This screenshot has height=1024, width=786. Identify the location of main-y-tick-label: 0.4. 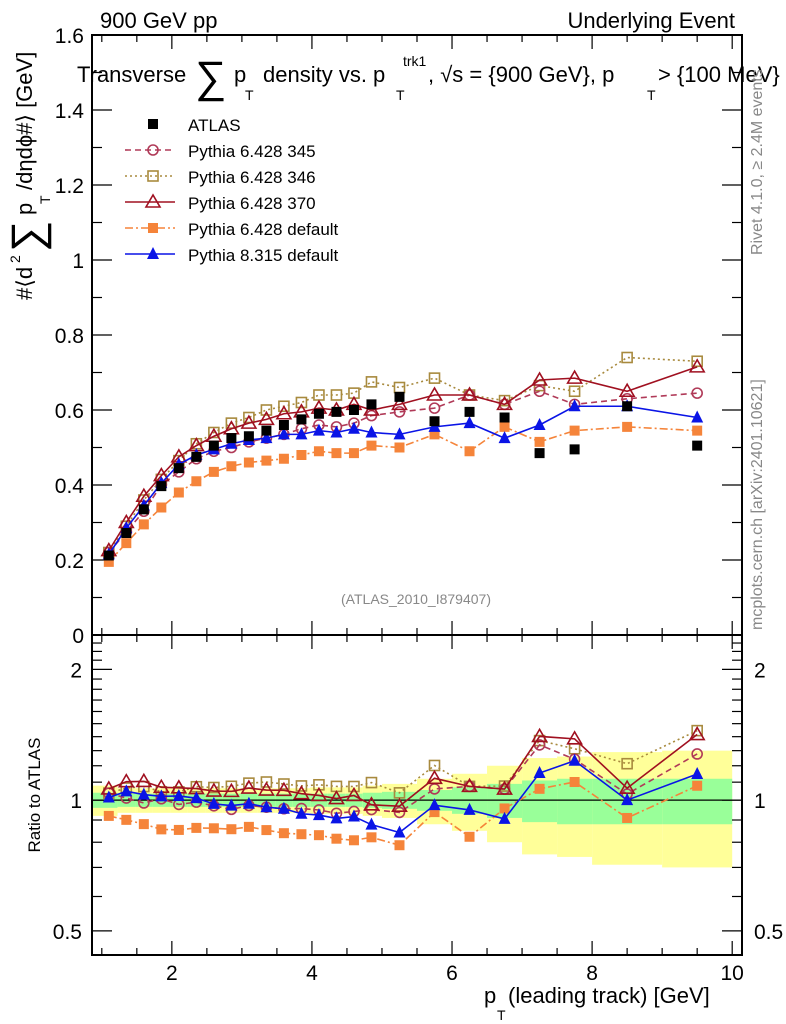
(70, 486).